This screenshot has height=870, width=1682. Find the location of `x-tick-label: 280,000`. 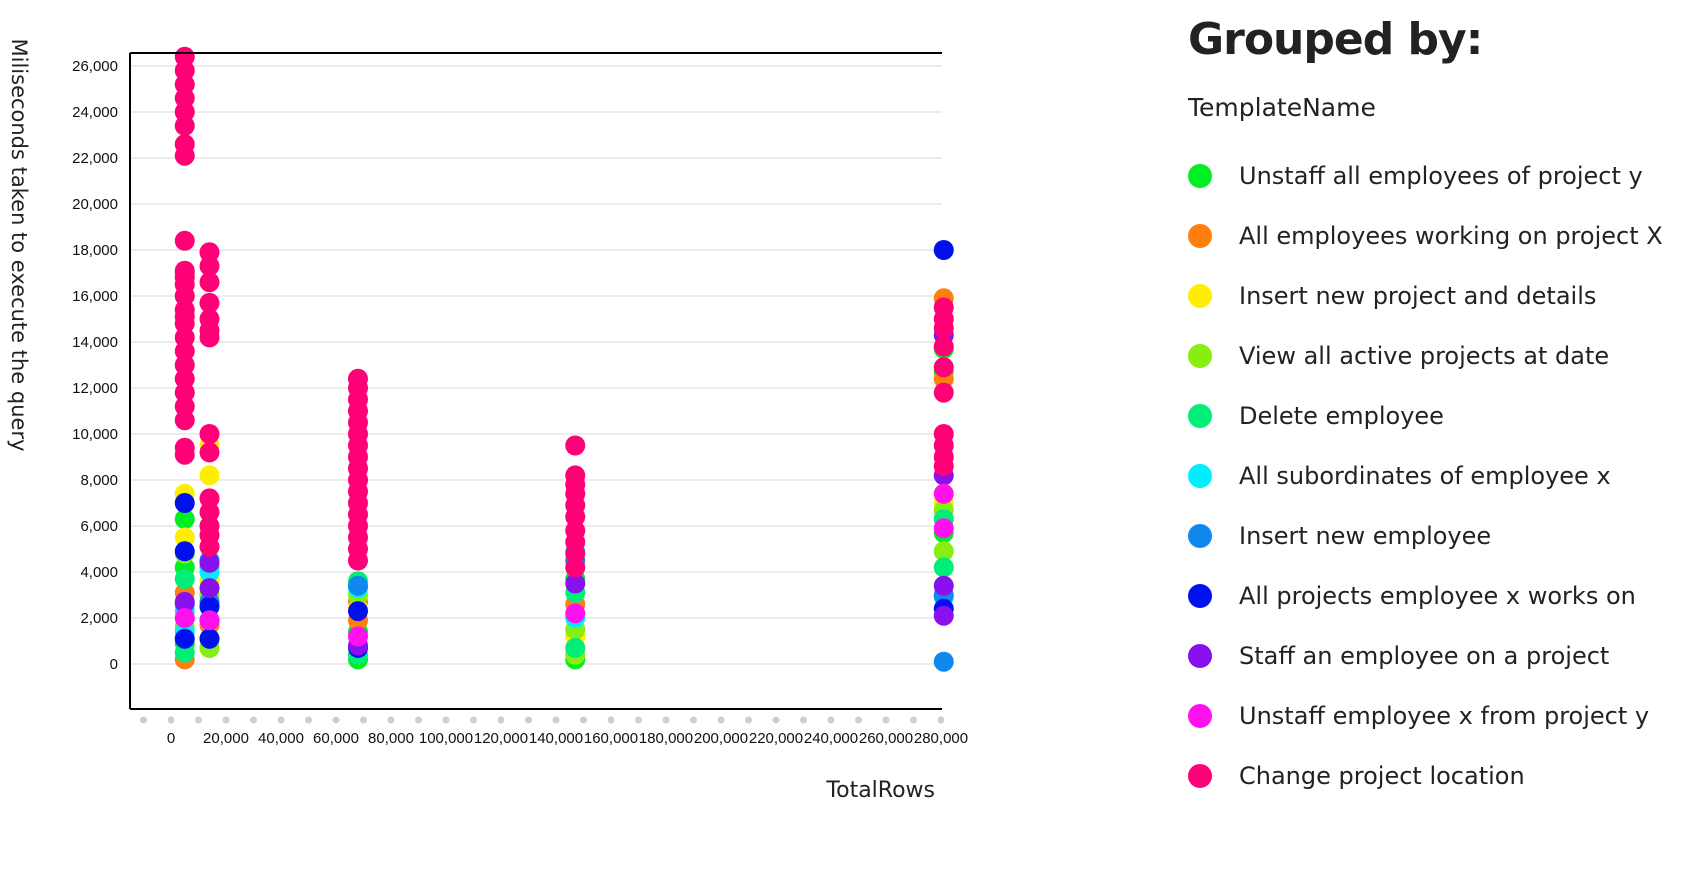

x-tick-label: 280,000 is located at coordinates (941, 738).